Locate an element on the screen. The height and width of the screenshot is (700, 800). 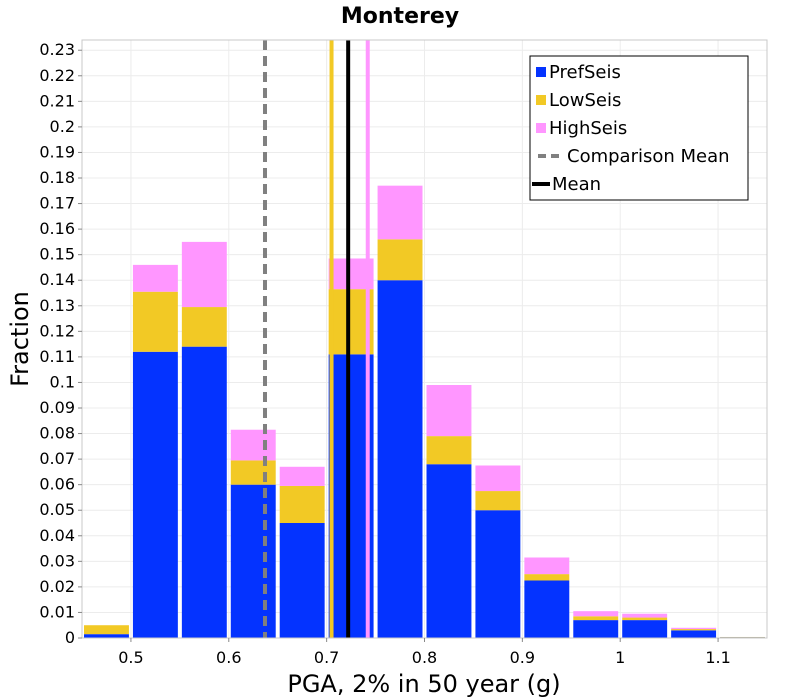
y-tick-label: 0.13 is located at coordinates (57, 305).